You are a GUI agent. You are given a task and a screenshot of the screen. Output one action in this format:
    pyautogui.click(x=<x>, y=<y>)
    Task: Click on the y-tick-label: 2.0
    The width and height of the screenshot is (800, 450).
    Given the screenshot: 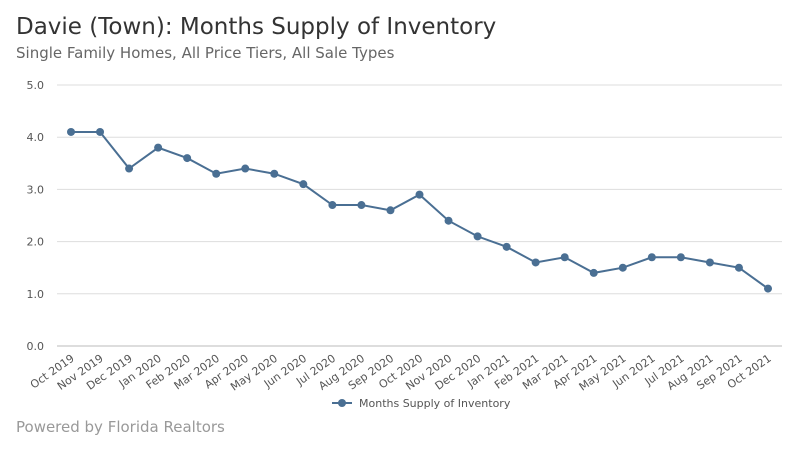 What is the action you would take?
    pyautogui.click(x=36, y=242)
    